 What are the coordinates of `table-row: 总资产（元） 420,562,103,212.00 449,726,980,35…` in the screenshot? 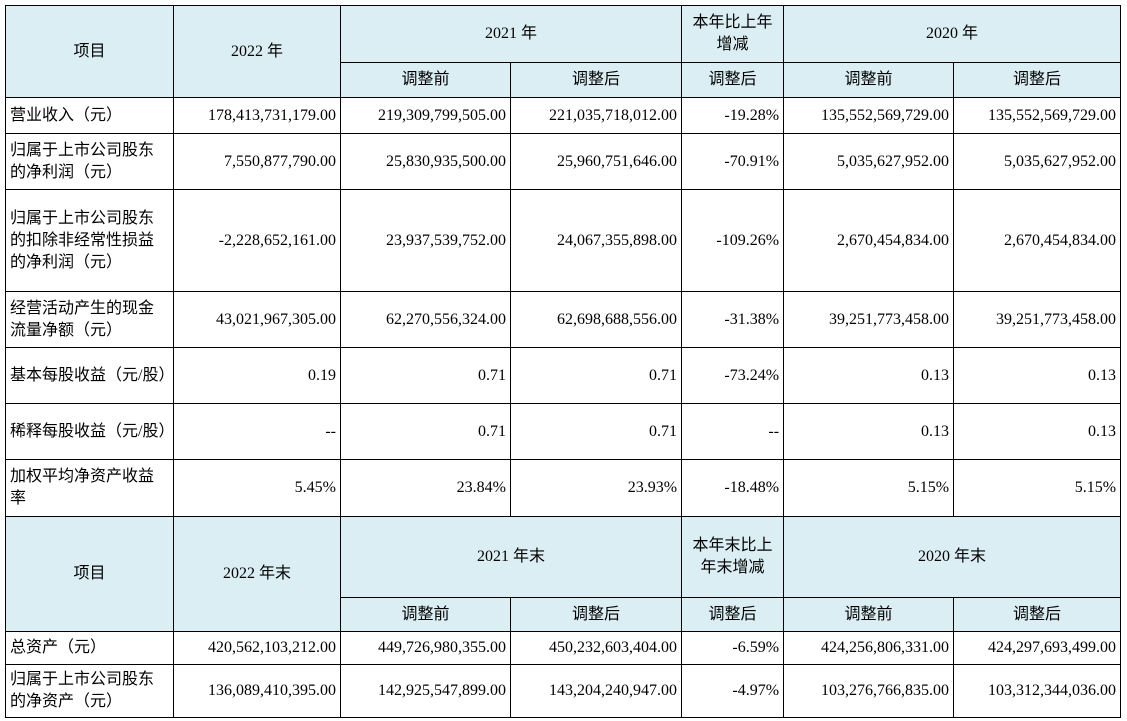 It's located at (563, 648).